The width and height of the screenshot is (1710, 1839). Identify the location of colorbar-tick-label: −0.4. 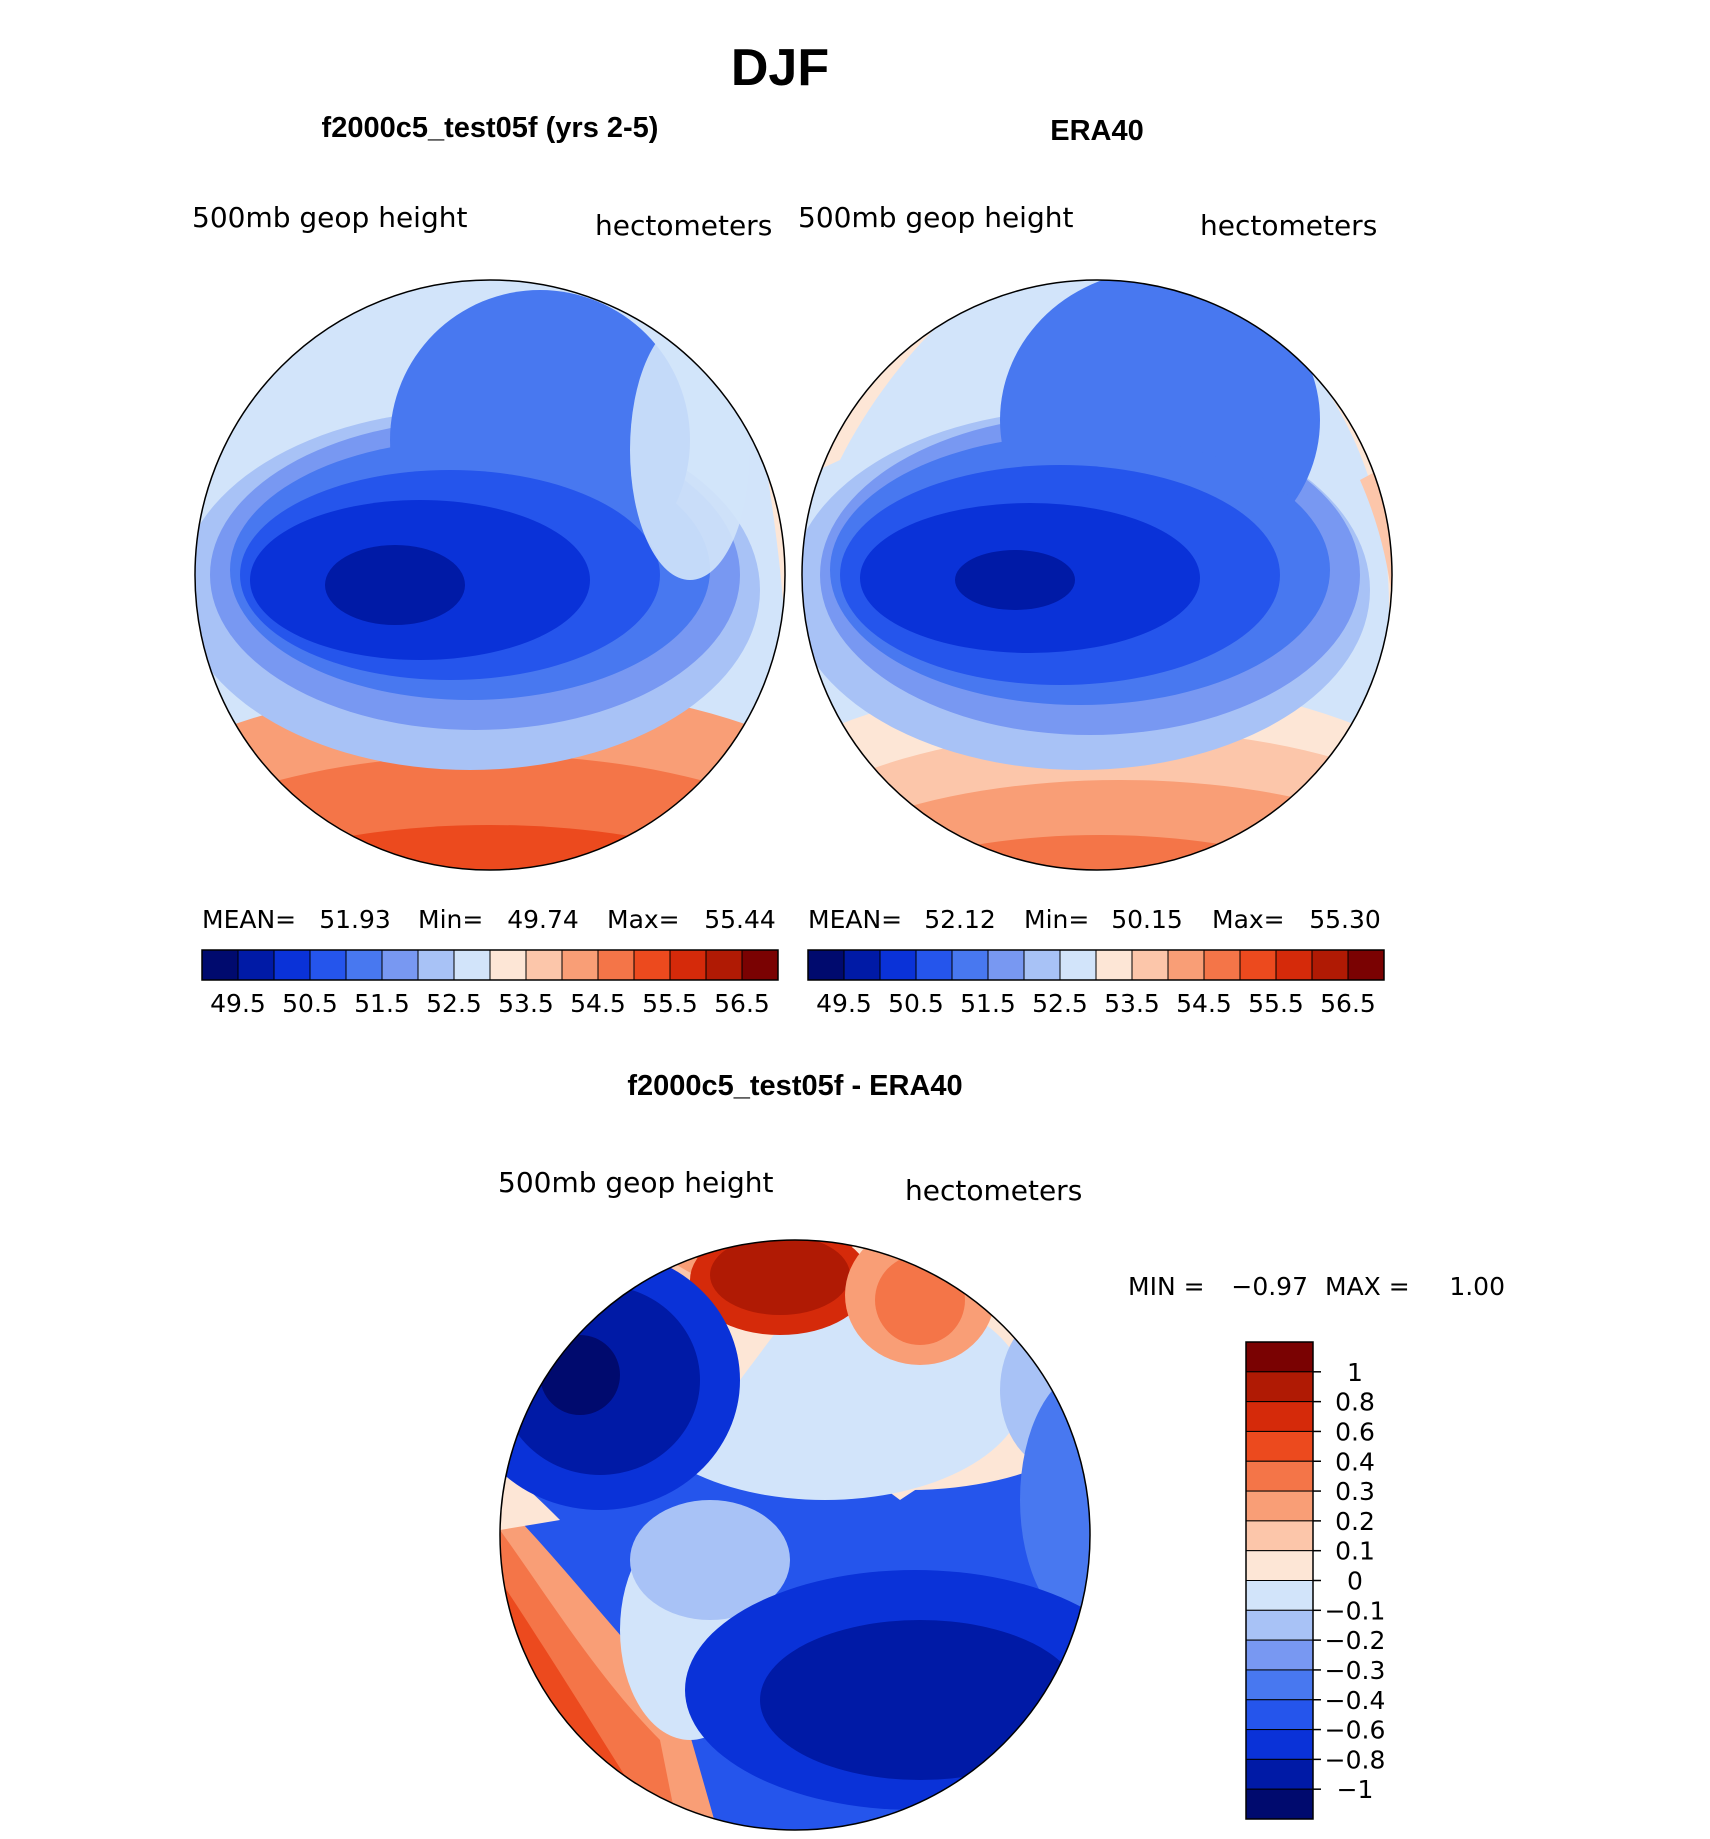
(1355, 1700).